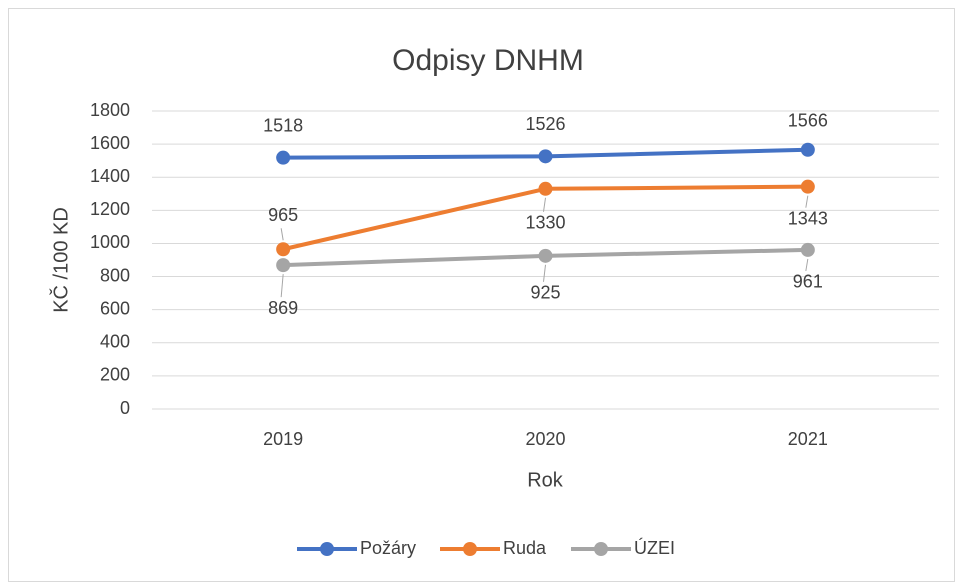  What do you see at coordinates (110, 242) in the screenshot?
I see `y-tick-label: 1000` at bounding box center [110, 242].